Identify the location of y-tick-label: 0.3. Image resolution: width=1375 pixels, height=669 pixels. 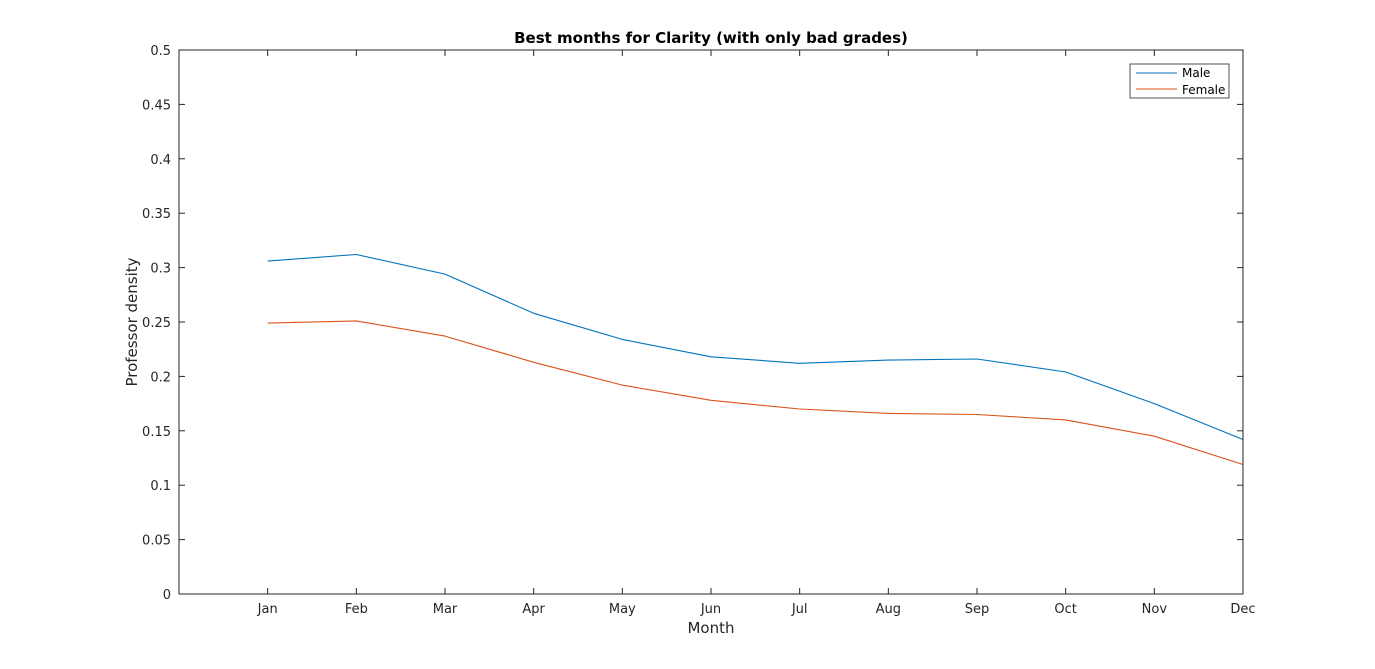
(160, 269).